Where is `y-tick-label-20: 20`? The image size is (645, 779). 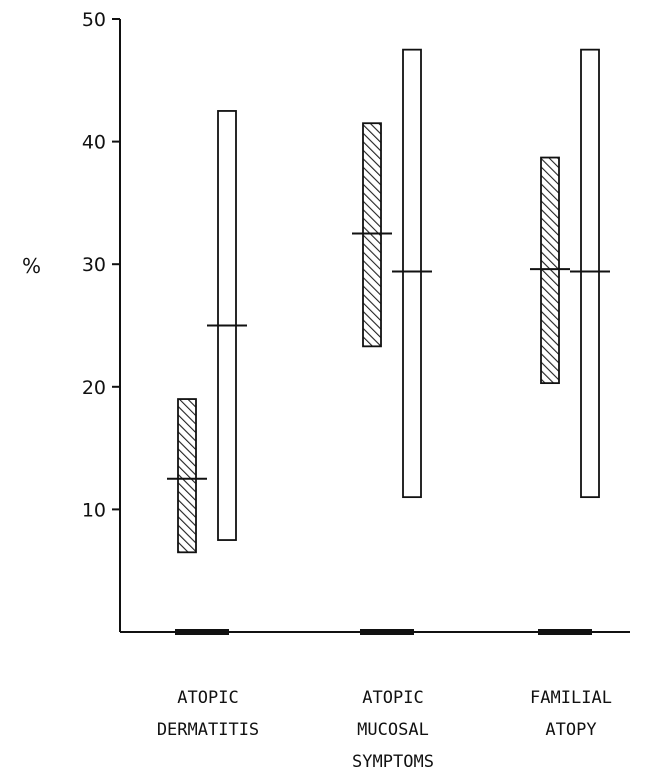
y-tick-label-20: 20 is located at coordinates (94, 388).